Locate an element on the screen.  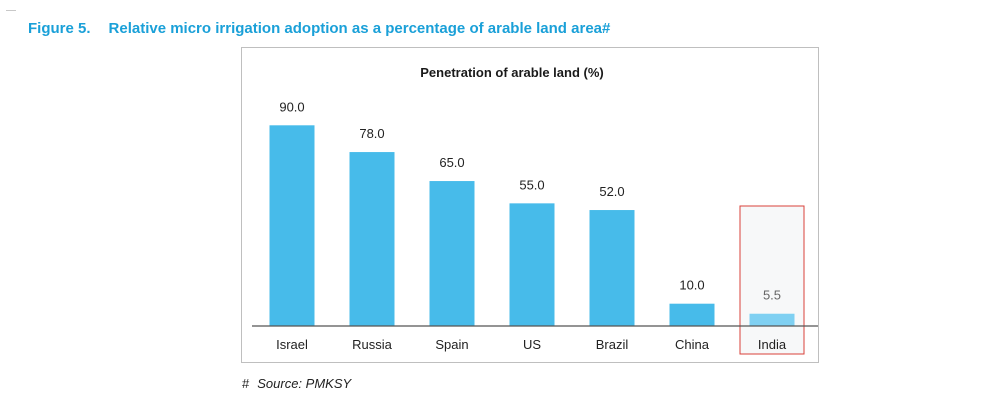
x-tick-label: China is located at coordinates (692, 344).